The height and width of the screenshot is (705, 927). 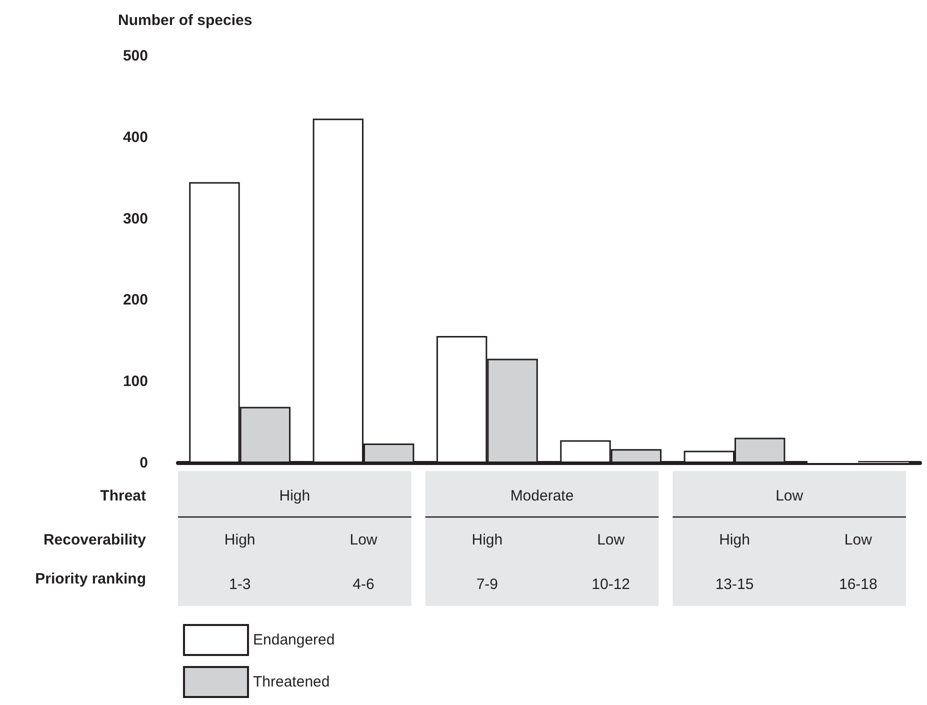 I want to click on y-tick-label: 500, so click(x=135, y=56).